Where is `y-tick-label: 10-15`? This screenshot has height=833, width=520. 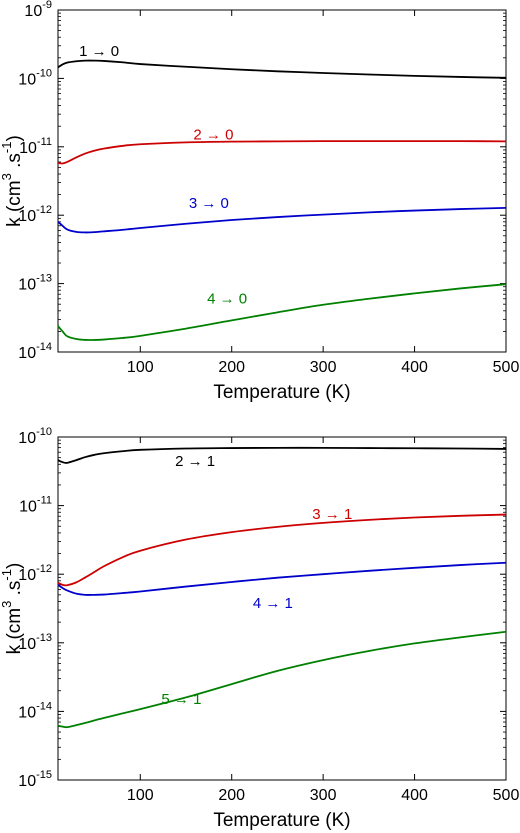 y-tick-label: 10-15 is located at coordinates (35, 779).